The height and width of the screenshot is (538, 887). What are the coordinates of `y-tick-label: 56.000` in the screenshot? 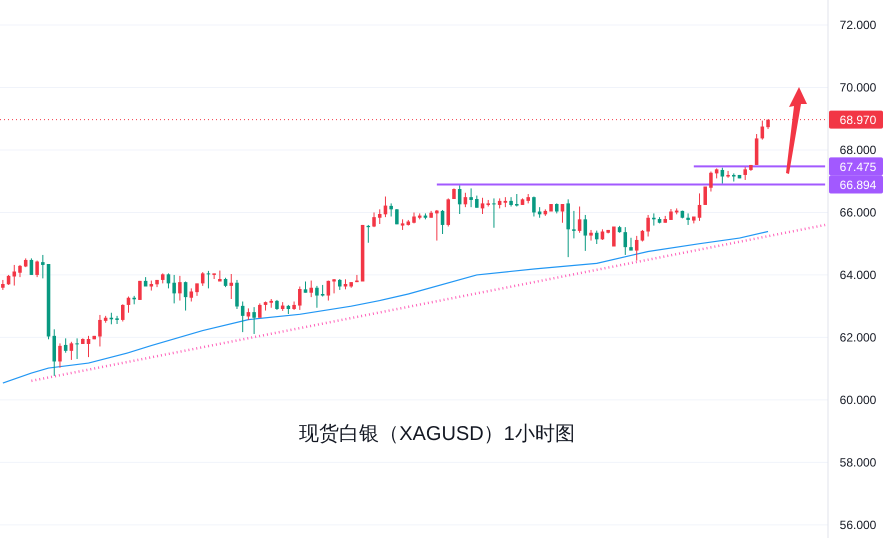 It's located at (858, 525).